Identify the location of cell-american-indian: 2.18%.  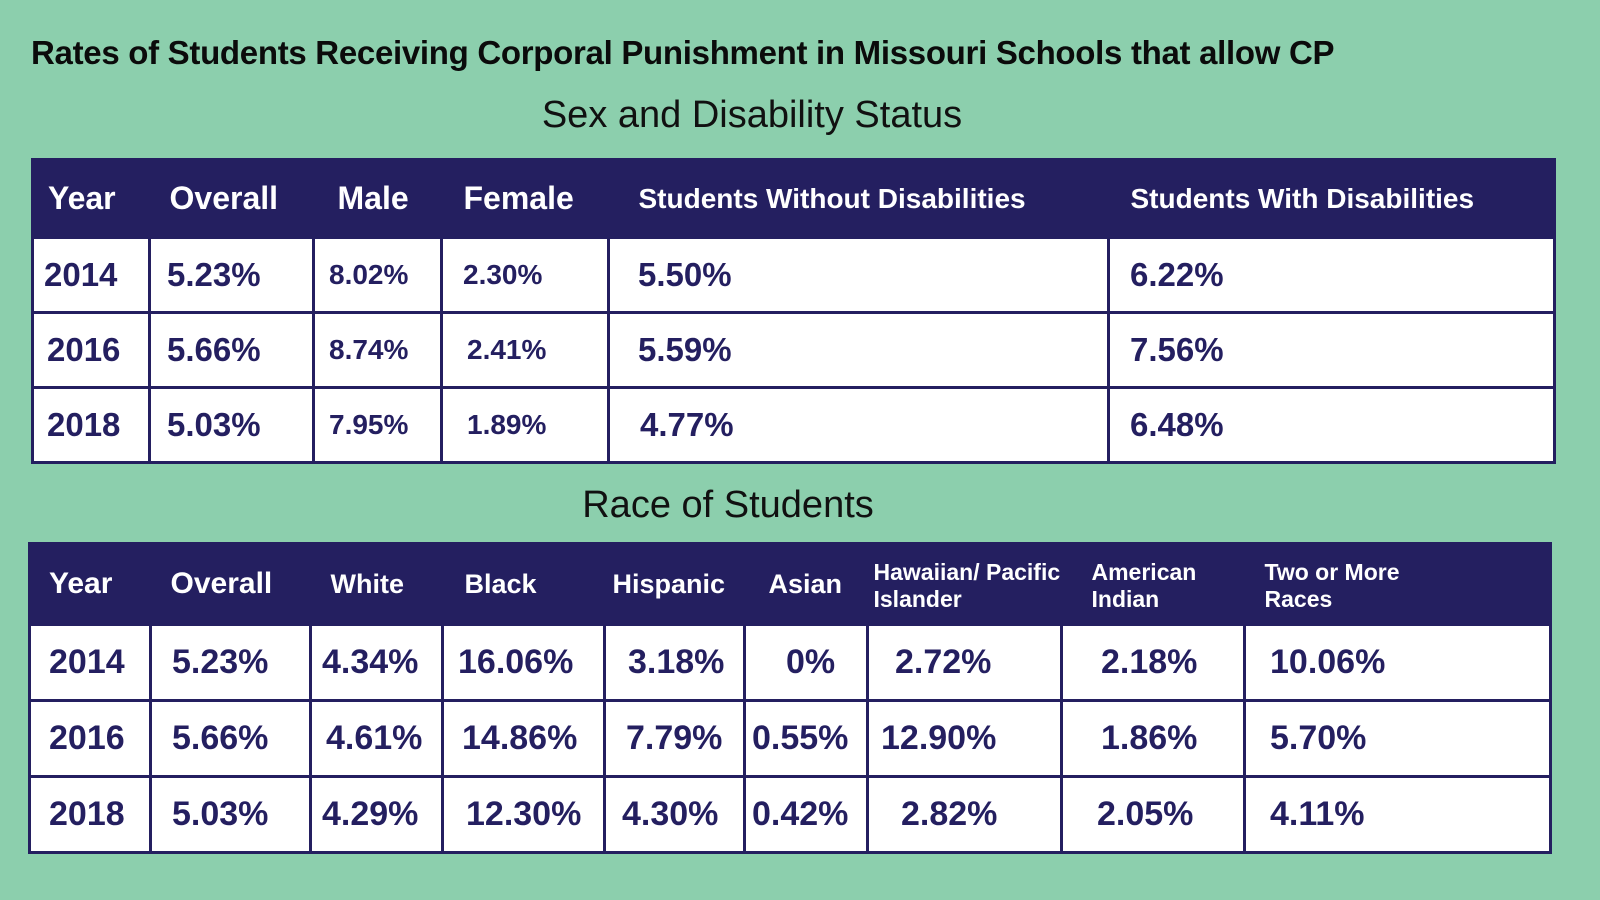
(1153, 662).